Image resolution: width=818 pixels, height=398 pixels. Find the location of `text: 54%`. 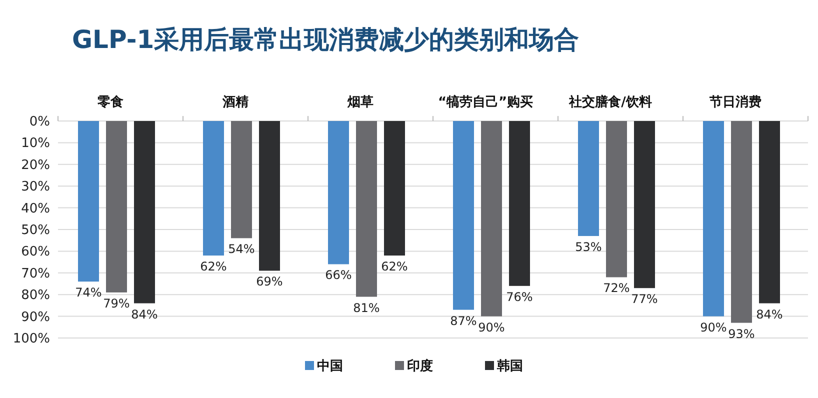

text: 54% is located at coordinates (241, 249).